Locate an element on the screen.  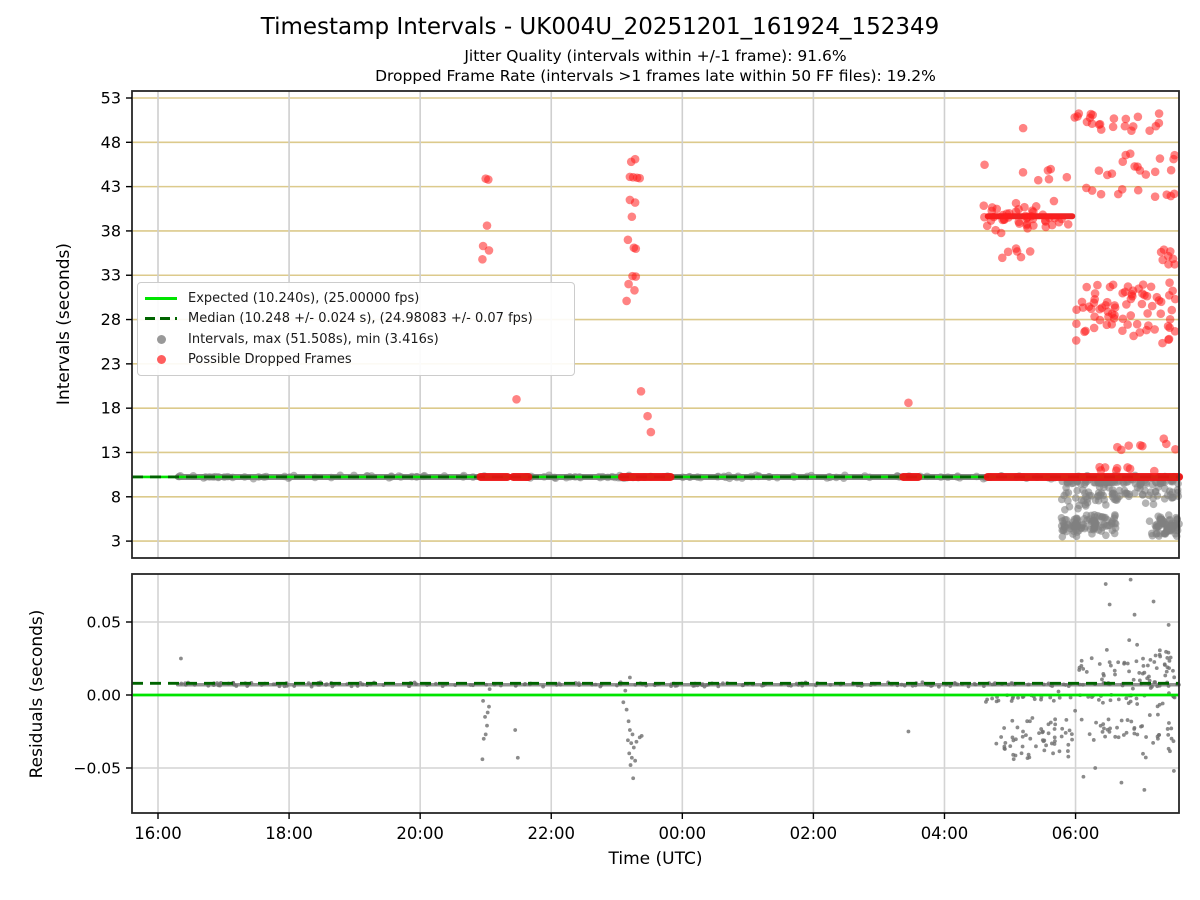
bottom-y-tick-label-0.05: 0.05 is located at coordinates (103, 623).